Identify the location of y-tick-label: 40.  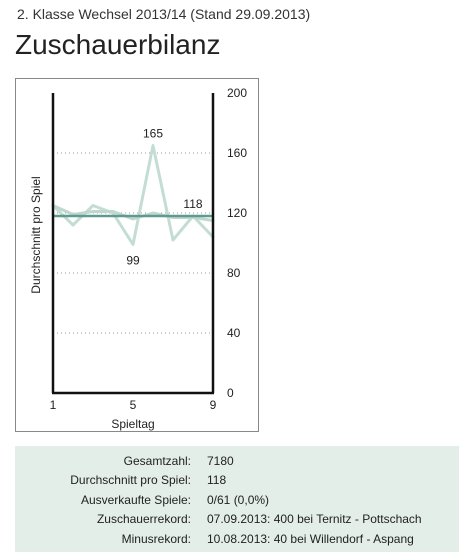
(234, 333).